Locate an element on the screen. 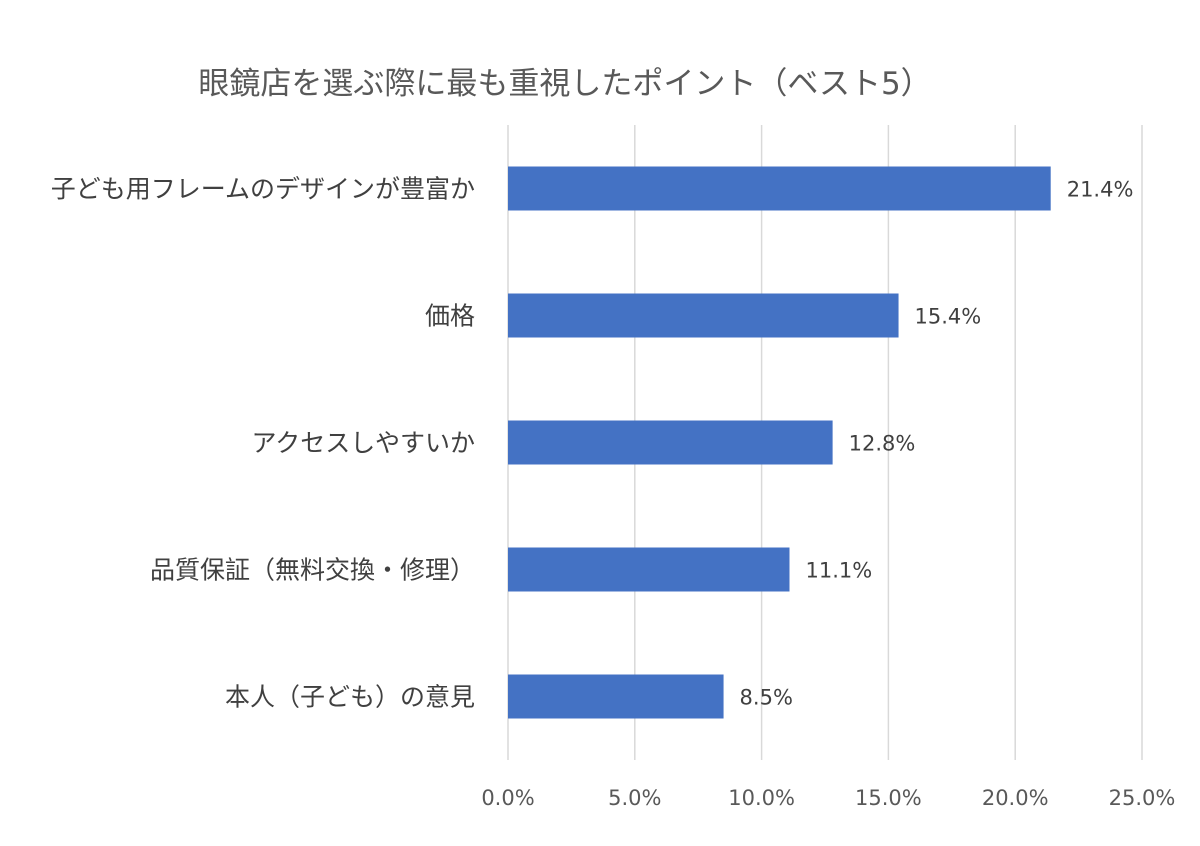  category-label: 品質保証（無料交換・修理） is located at coordinates (312, 570).